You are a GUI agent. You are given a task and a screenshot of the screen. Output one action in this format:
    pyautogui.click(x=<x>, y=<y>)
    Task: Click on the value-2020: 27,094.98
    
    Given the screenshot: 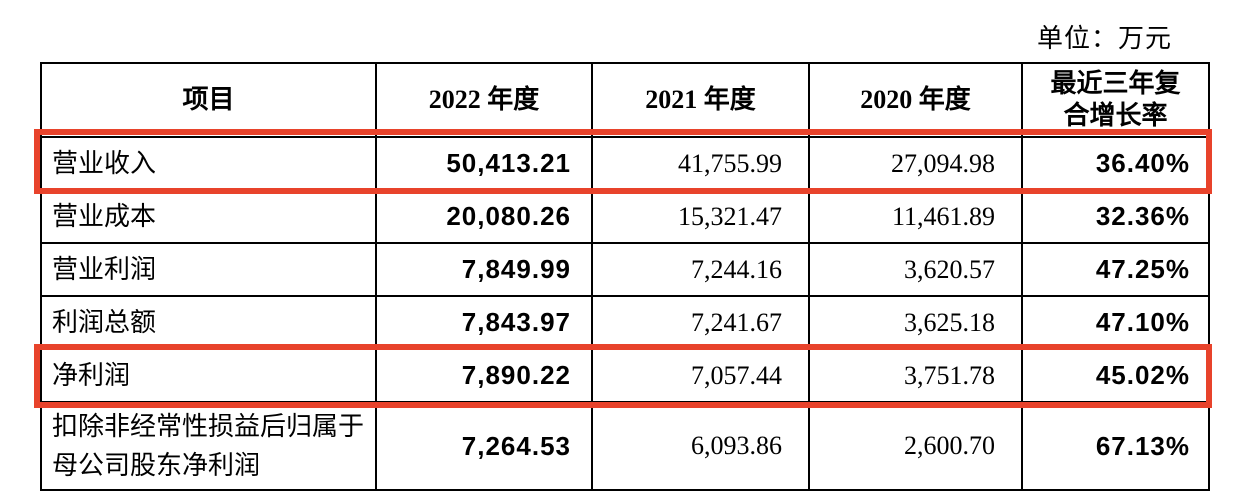 What is the action you would take?
    pyautogui.click(x=915, y=163)
    